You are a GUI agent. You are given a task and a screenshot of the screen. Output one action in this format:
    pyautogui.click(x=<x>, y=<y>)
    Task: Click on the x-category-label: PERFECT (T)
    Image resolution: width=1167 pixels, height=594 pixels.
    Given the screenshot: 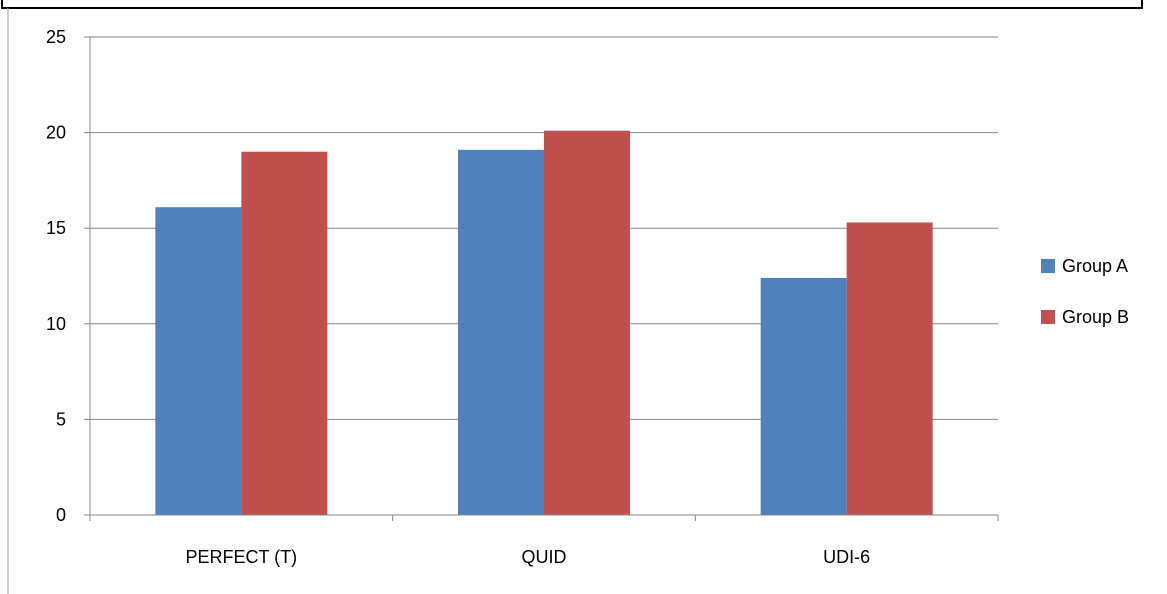 What is the action you would take?
    pyautogui.click(x=241, y=557)
    